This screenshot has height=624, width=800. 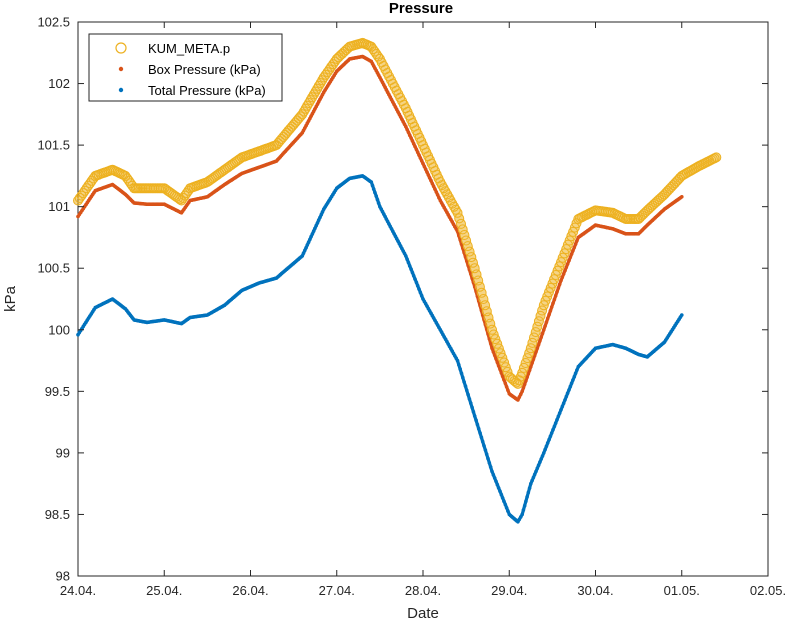 What do you see at coordinates (337, 590) in the screenshot?
I see `x-tick-label: 27.04.` at bounding box center [337, 590].